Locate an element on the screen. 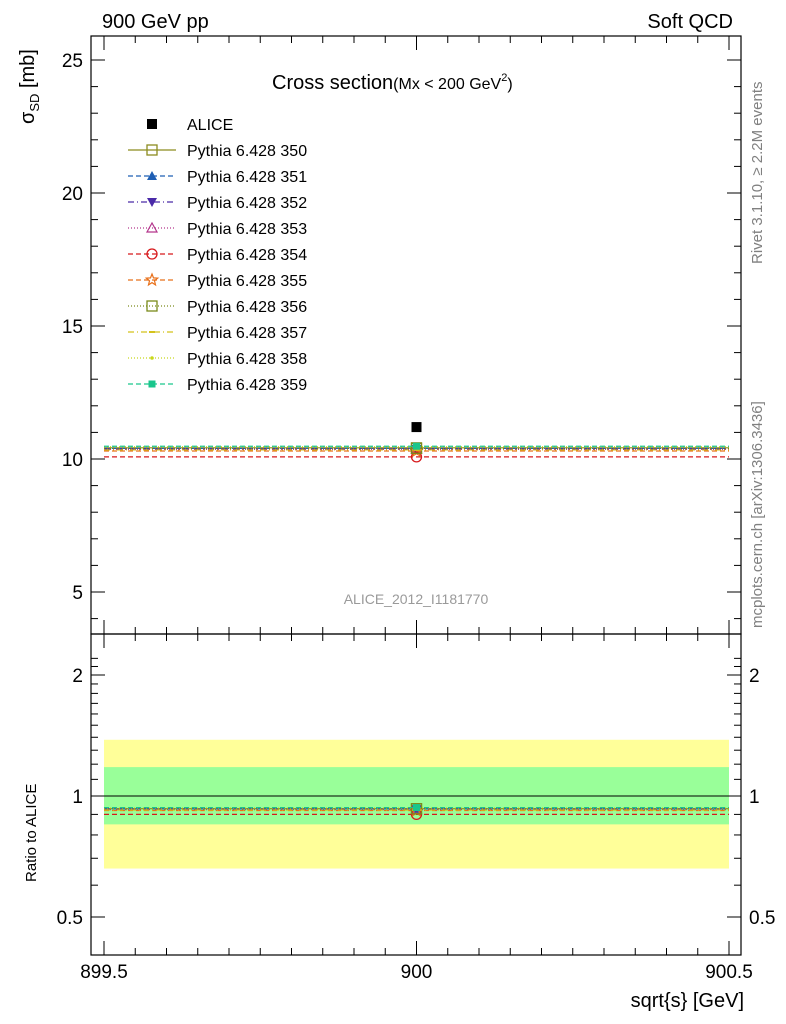  legend-label: Pythia 6.428 358 is located at coordinates (247, 359).